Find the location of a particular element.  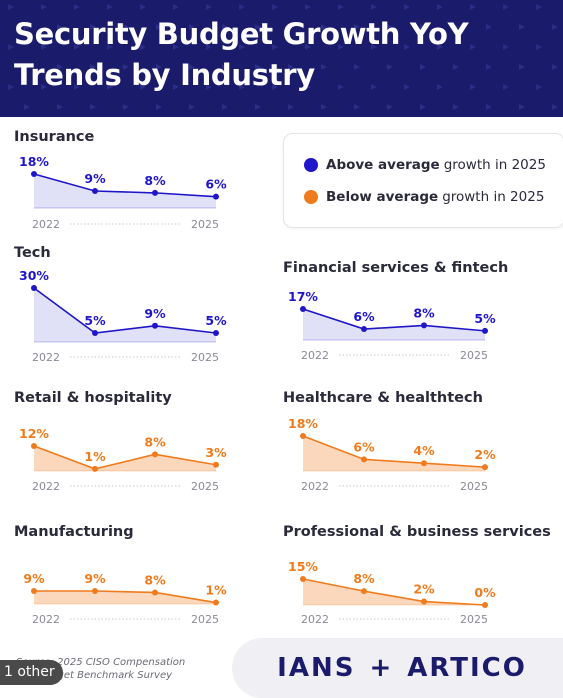

data-label: 2% is located at coordinates (424, 589).